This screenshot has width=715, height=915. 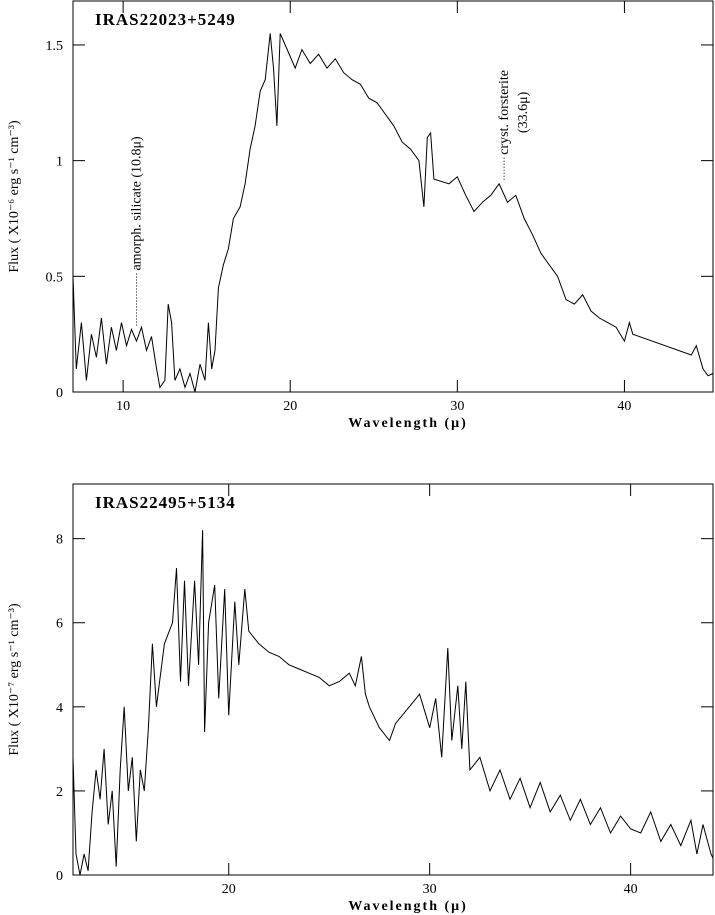 What do you see at coordinates (136, 203) in the screenshot?
I see `annotation: amorph. silicate (10.8μ)` at bounding box center [136, 203].